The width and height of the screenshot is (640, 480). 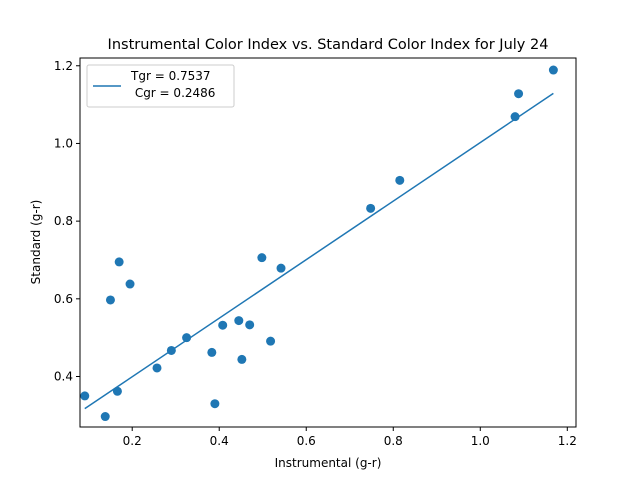 I want to click on legend-label-line1: Tgr = 0.7537, so click(x=170, y=76).